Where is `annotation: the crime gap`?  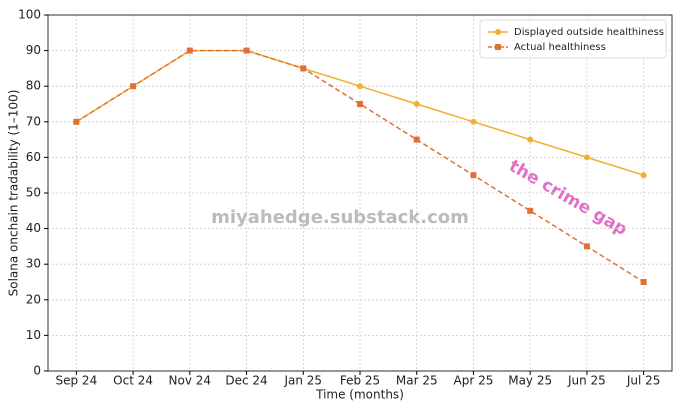
annotation: the crime gap is located at coordinates (567, 198).